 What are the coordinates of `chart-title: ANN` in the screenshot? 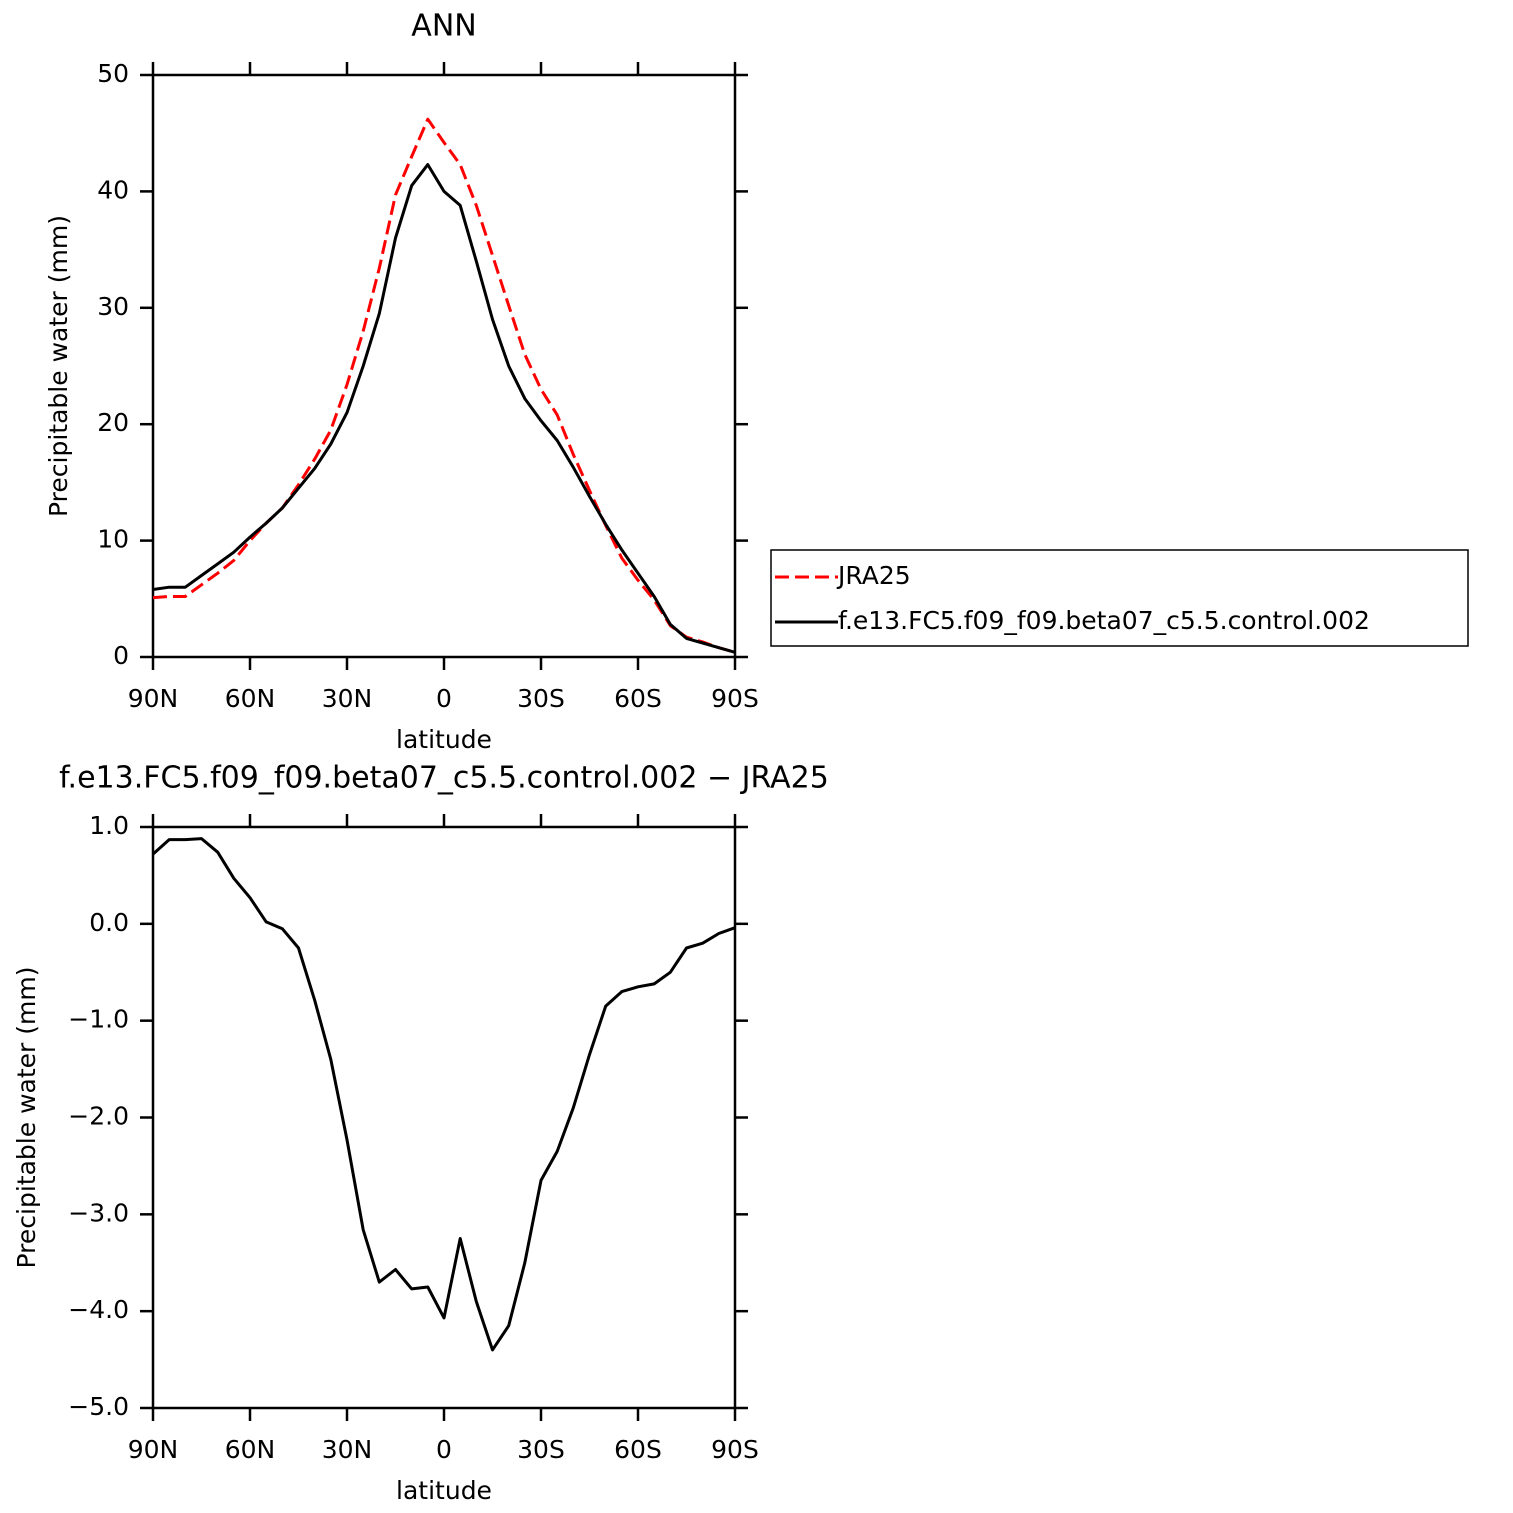 It's located at (443, 26).